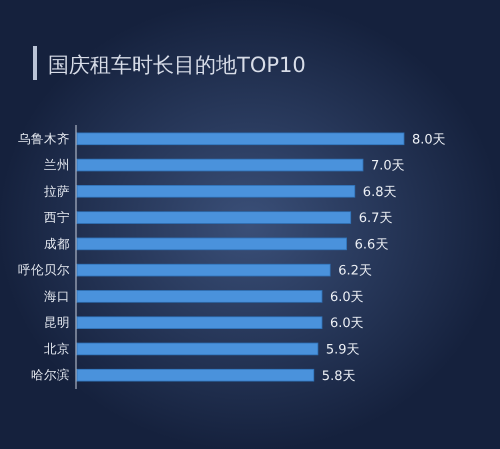  Describe the element at coordinates (44, 270) in the screenshot. I see `y-tick-label: 呼伦贝尔` at that location.